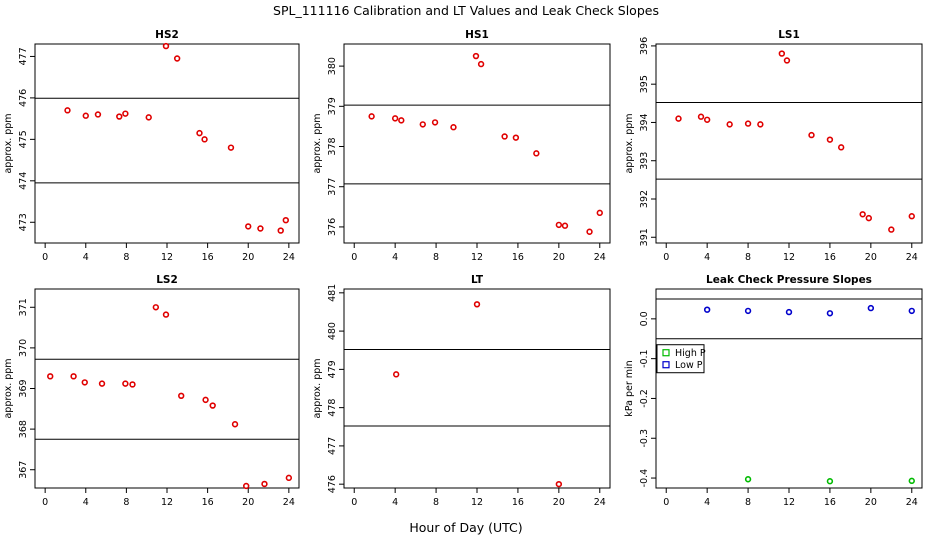  I want to click on y-tick-label: -0.4, so click(644, 478).